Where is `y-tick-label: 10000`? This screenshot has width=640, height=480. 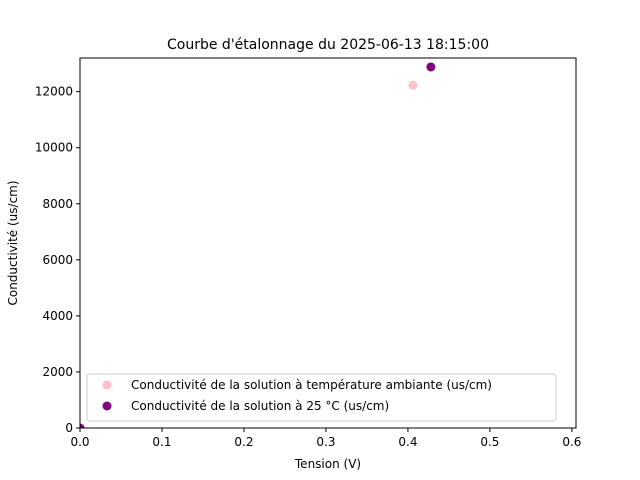
y-tick-label: 10000 is located at coordinates (54, 148).